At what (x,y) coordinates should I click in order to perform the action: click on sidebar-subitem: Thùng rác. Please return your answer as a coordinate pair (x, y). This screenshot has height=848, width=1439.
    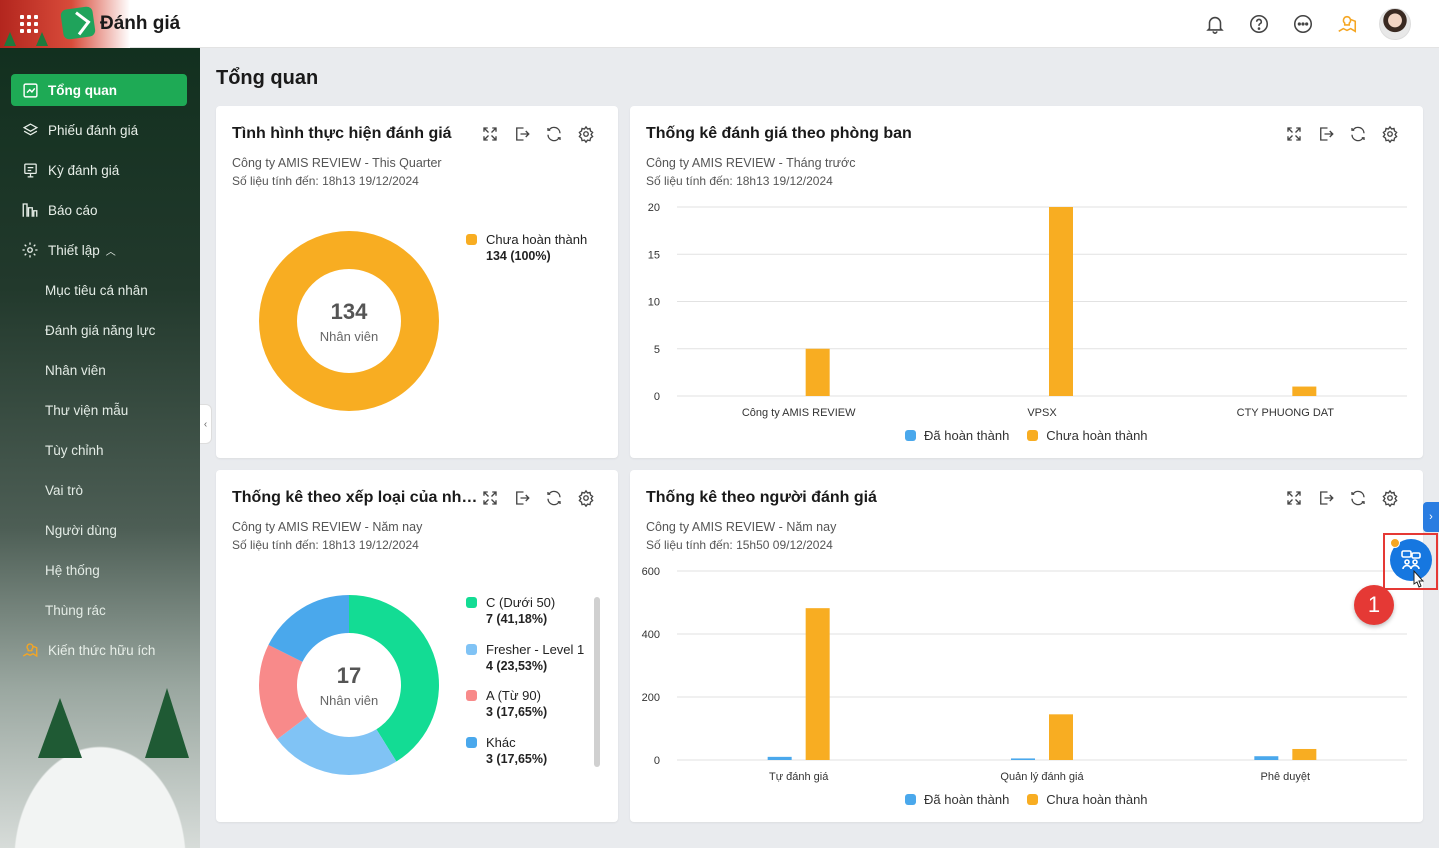
    Looking at the image, I should click on (75, 610).